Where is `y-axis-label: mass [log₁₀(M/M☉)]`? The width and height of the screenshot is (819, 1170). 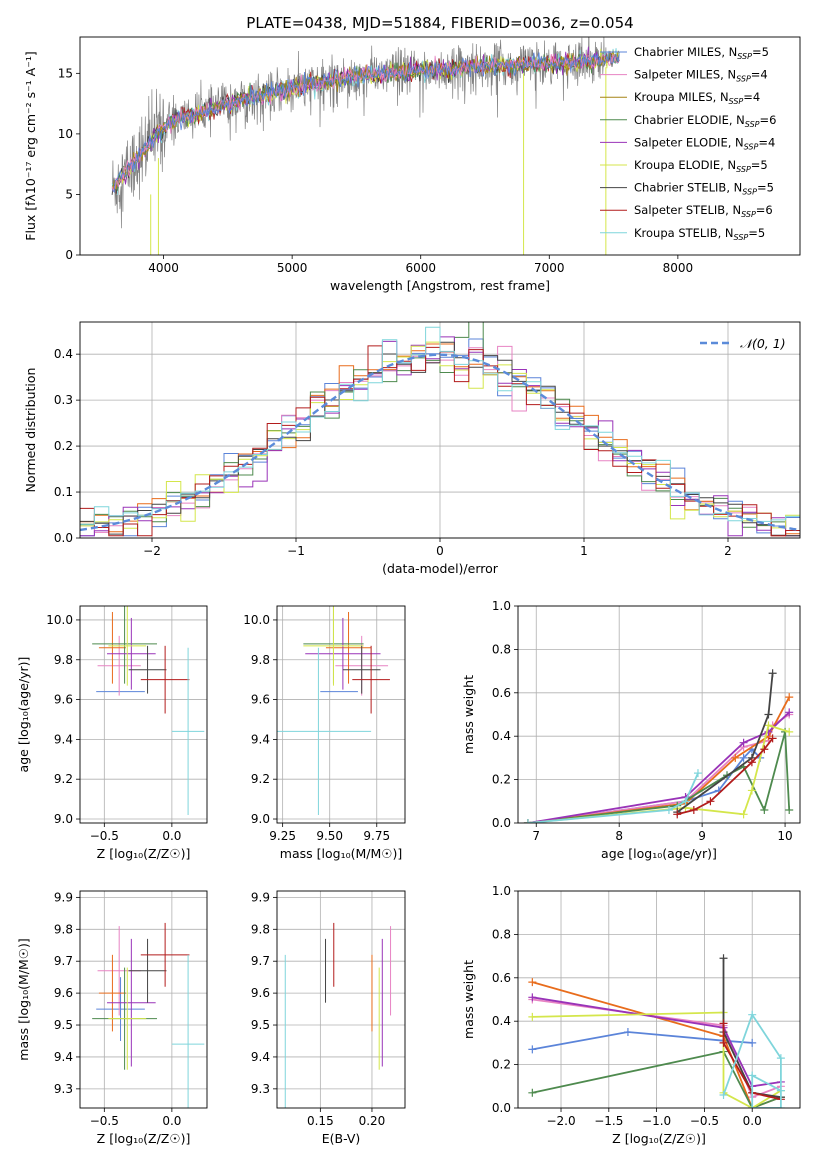 y-axis-label: mass [log₁₀(M/M☉)] is located at coordinates (23, 999).